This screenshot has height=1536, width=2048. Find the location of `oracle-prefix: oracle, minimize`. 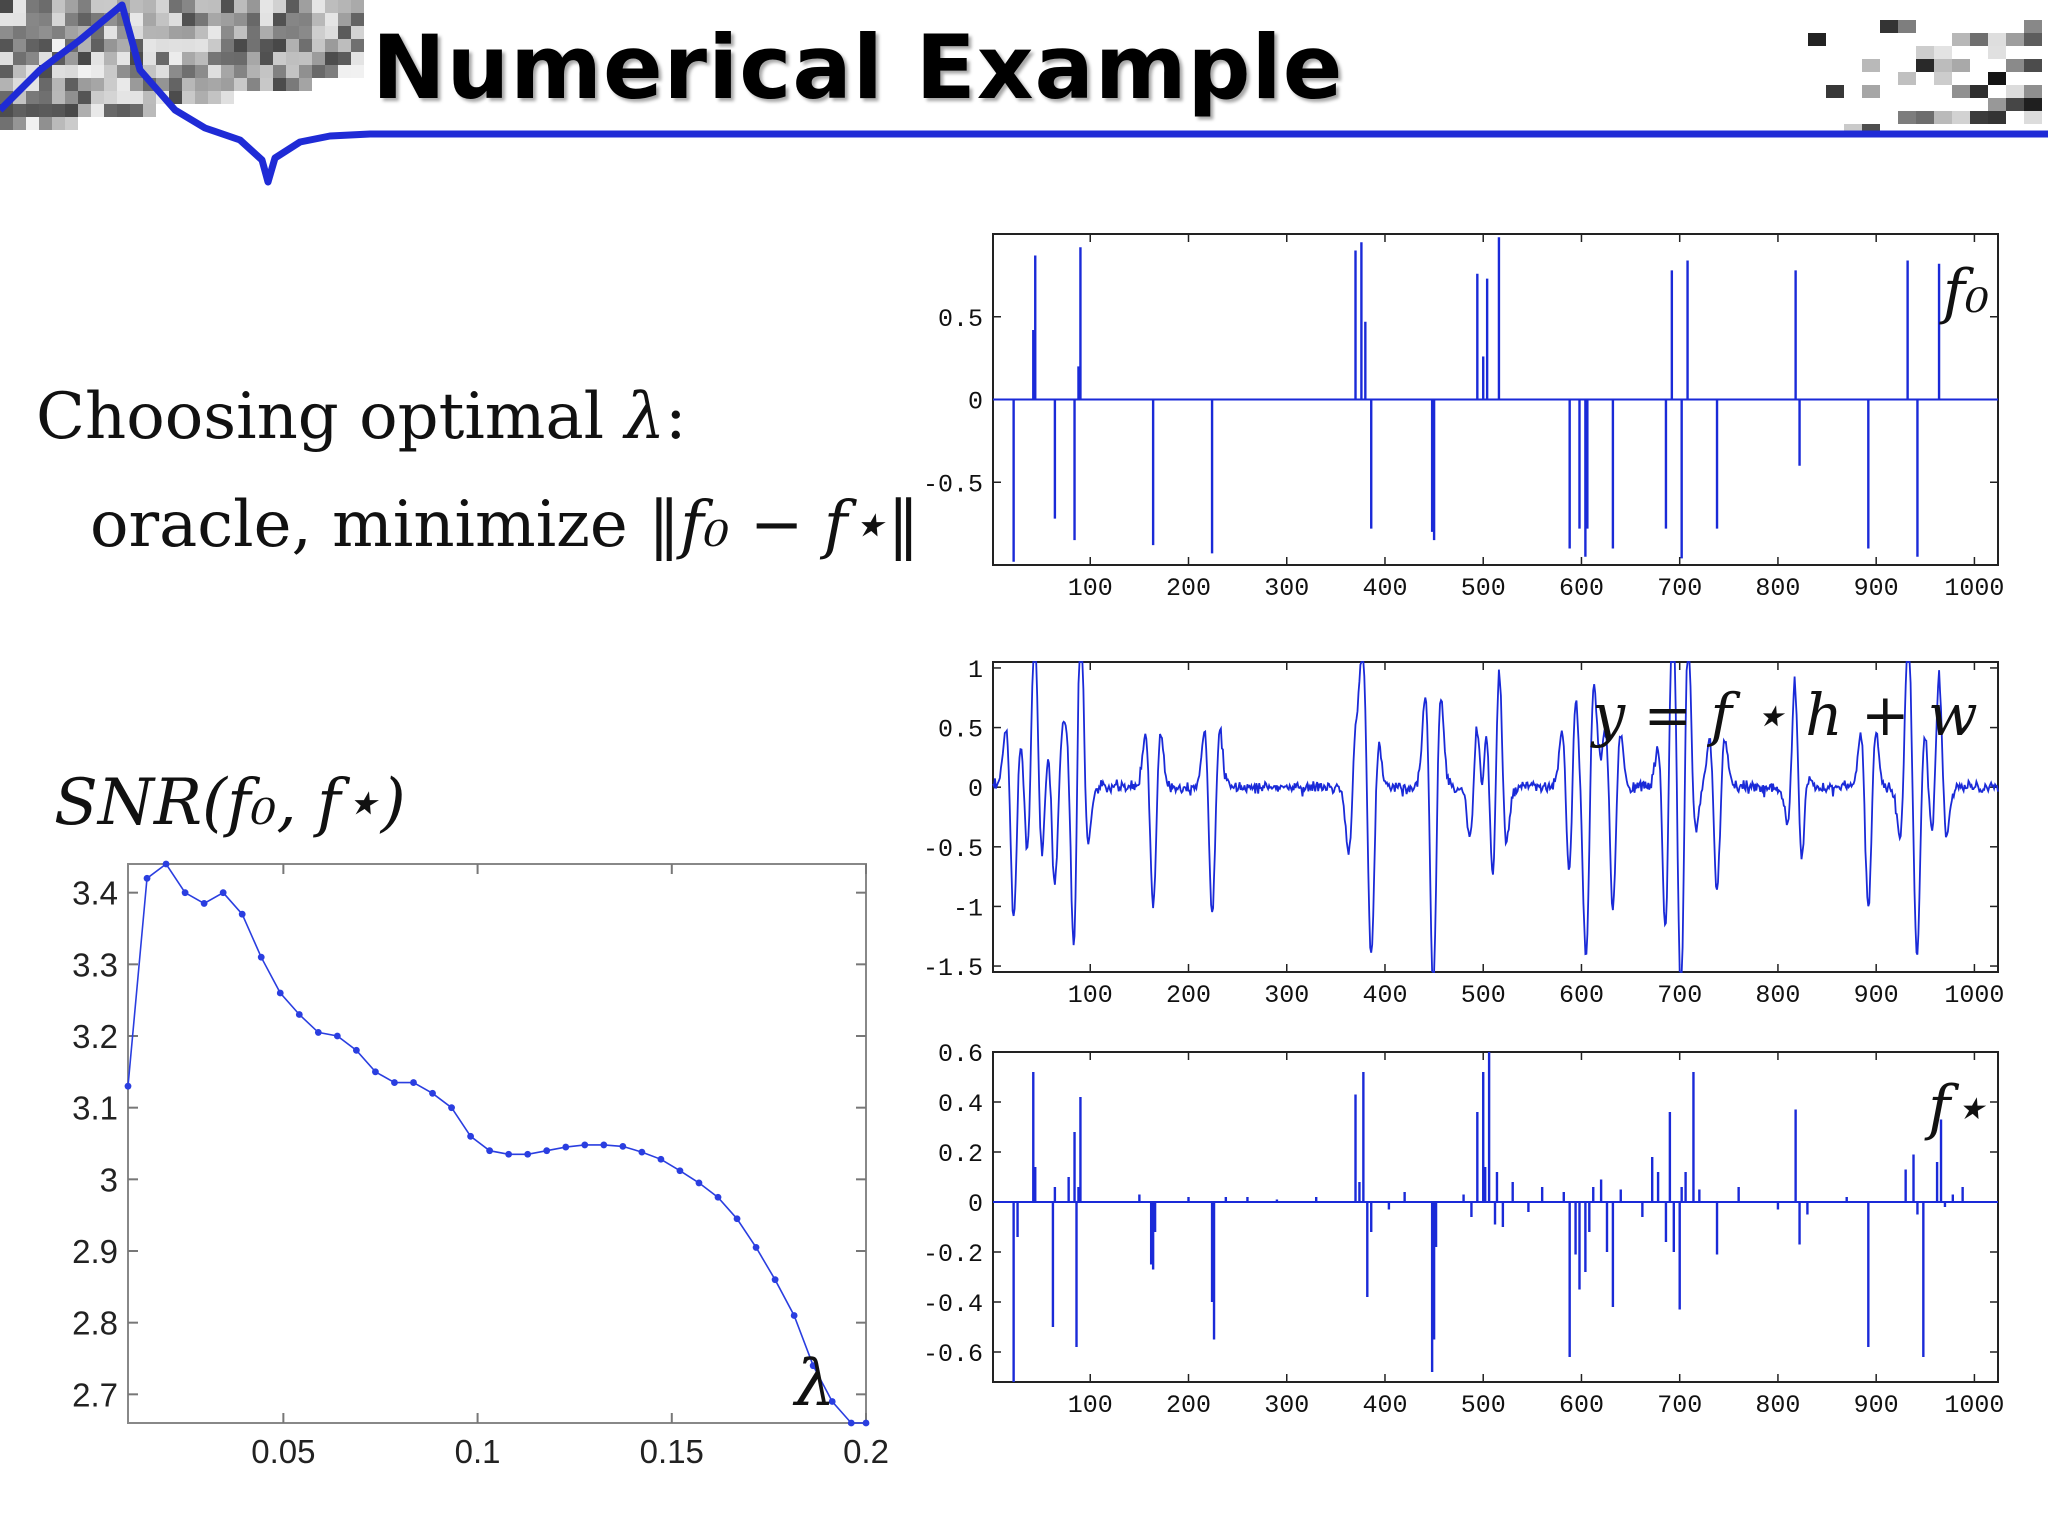

oracle-prefix: oracle, minimize is located at coordinates (369, 525).